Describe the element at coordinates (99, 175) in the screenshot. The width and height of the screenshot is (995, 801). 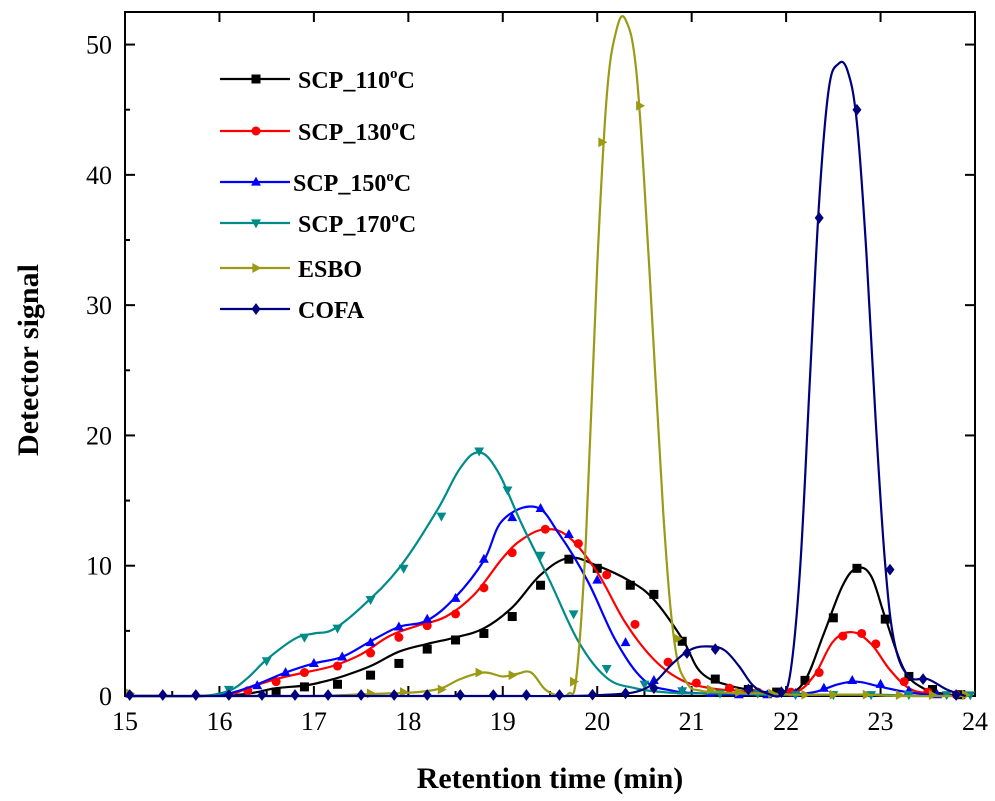
I see `y-tick-label: 40` at that location.